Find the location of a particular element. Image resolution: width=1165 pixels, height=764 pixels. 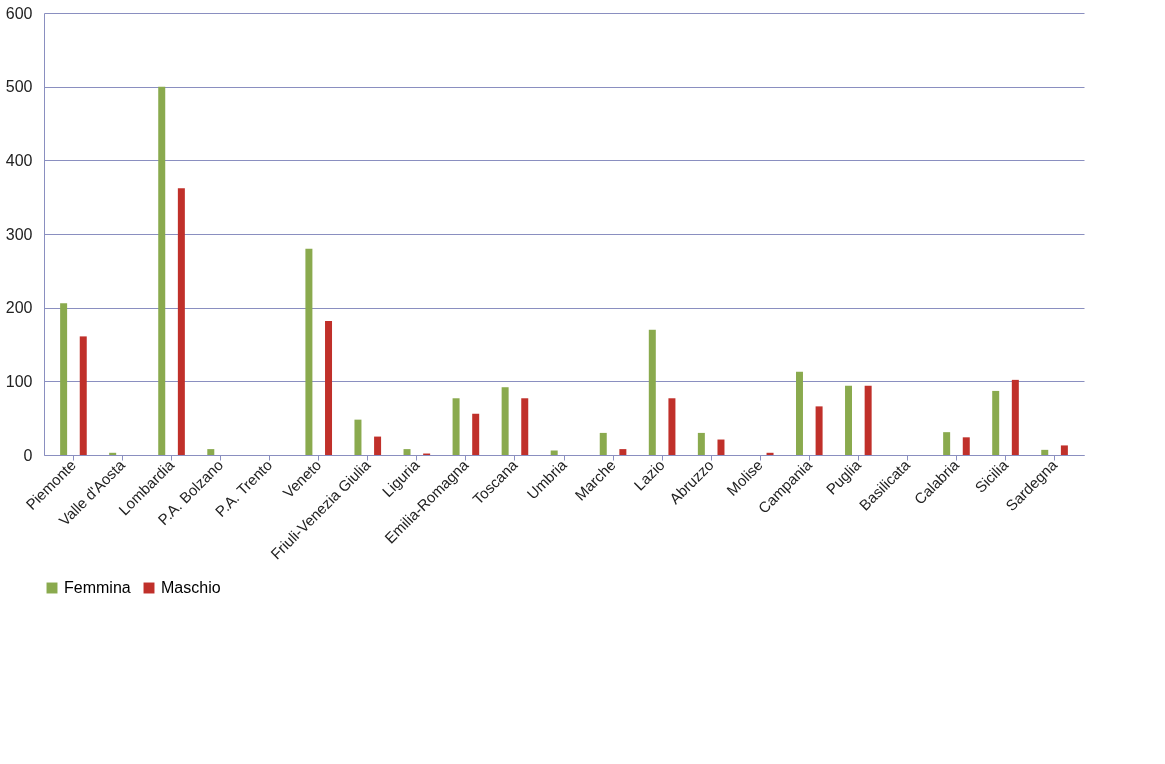

y-tick-label: 0 is located at coordinates (28, 455).